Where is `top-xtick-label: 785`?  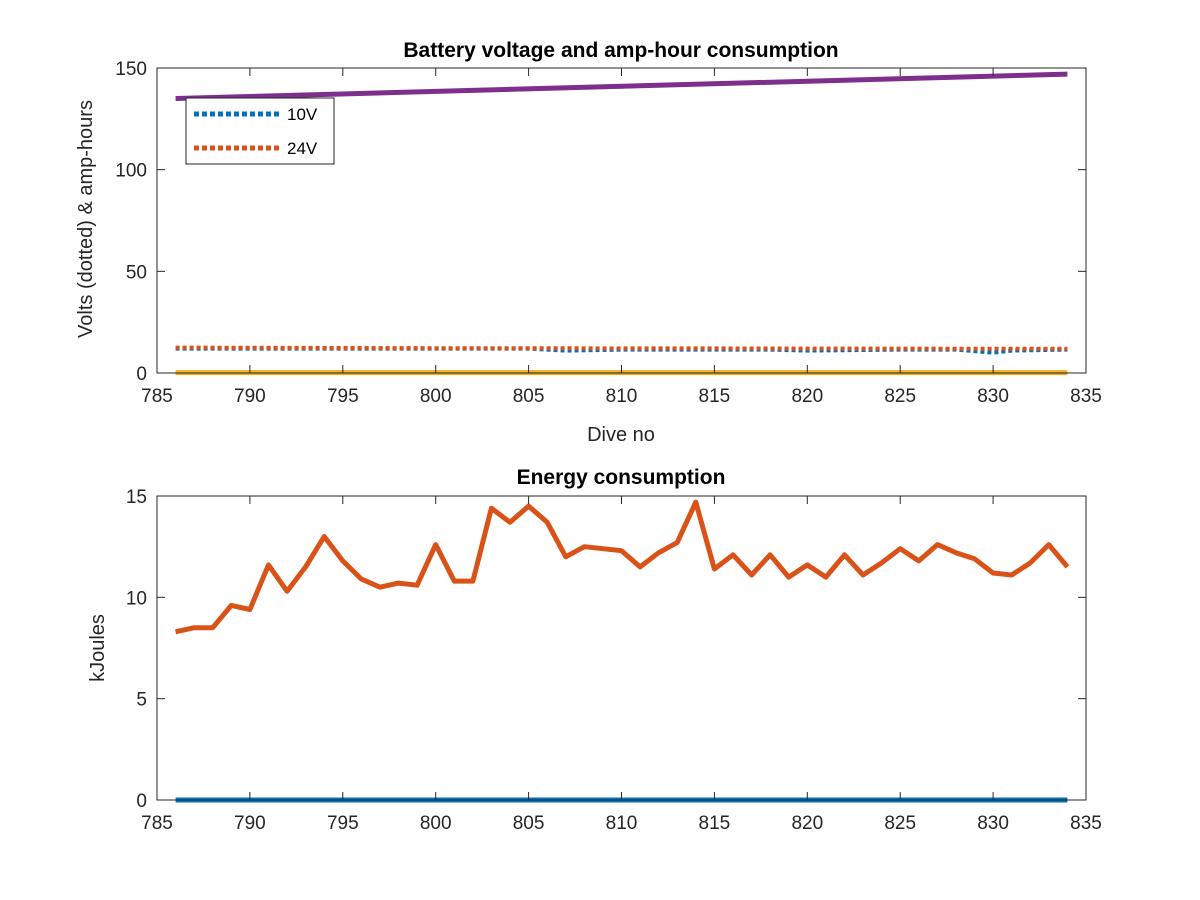 top-xtick-label: 785 is located at coordinates (157, 396).